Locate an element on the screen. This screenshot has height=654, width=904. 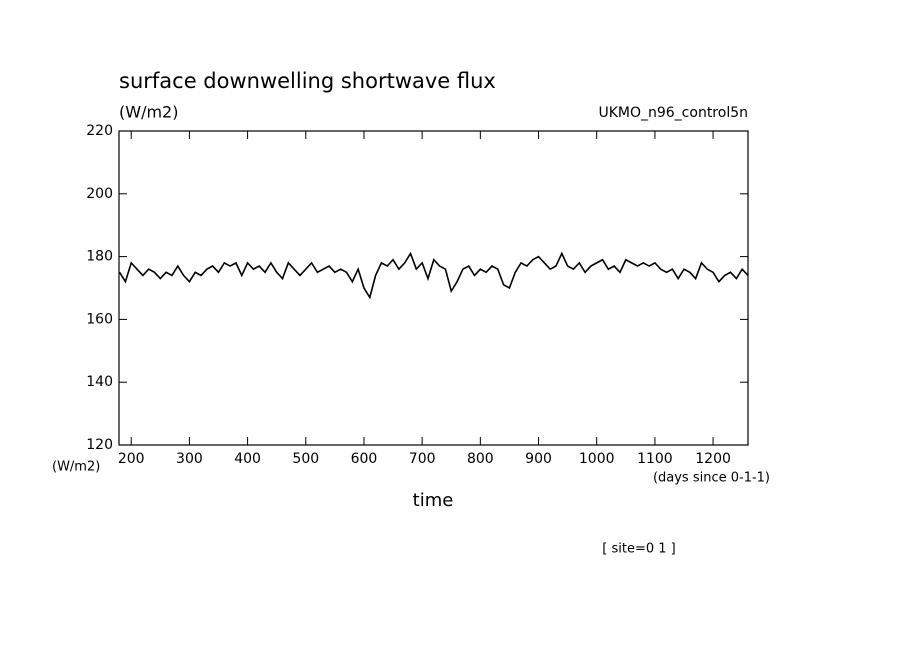
y-tick-label: 220 is located at coordinates (99, 131).